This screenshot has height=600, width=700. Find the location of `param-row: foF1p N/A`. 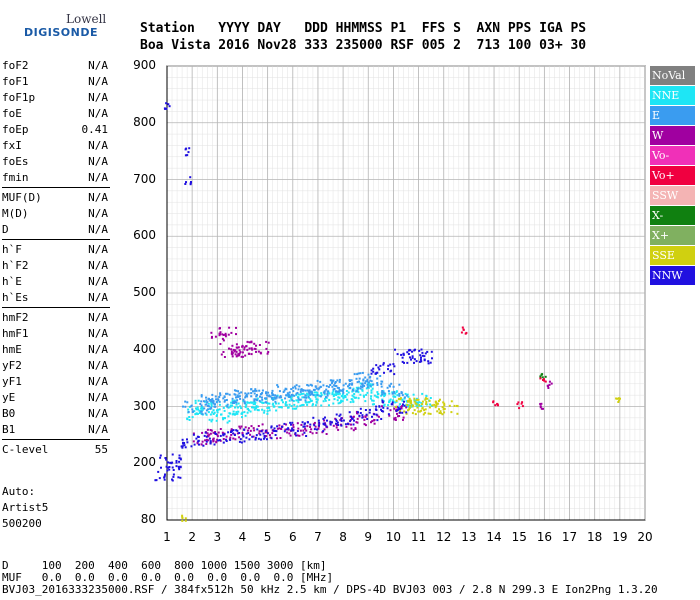

param-row: foF1p N/A is located at coordinates (56, 98).